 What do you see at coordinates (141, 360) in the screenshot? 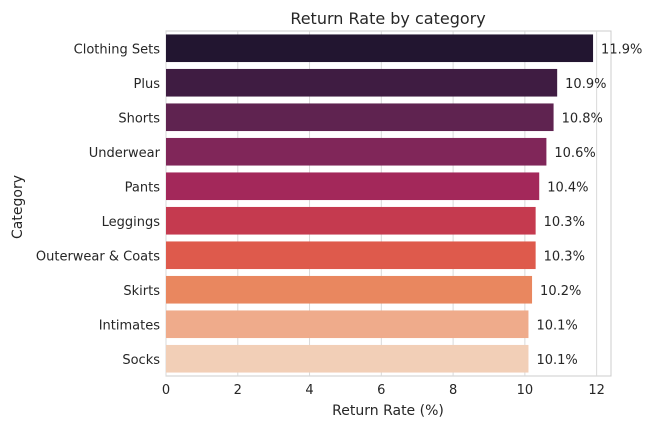
I see `y-tick-label: Socks` at bounding box center [141, 360].